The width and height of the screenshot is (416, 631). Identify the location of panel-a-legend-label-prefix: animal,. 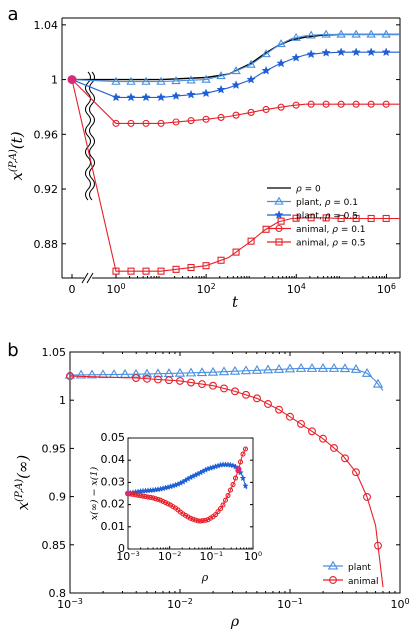
(314, 230).